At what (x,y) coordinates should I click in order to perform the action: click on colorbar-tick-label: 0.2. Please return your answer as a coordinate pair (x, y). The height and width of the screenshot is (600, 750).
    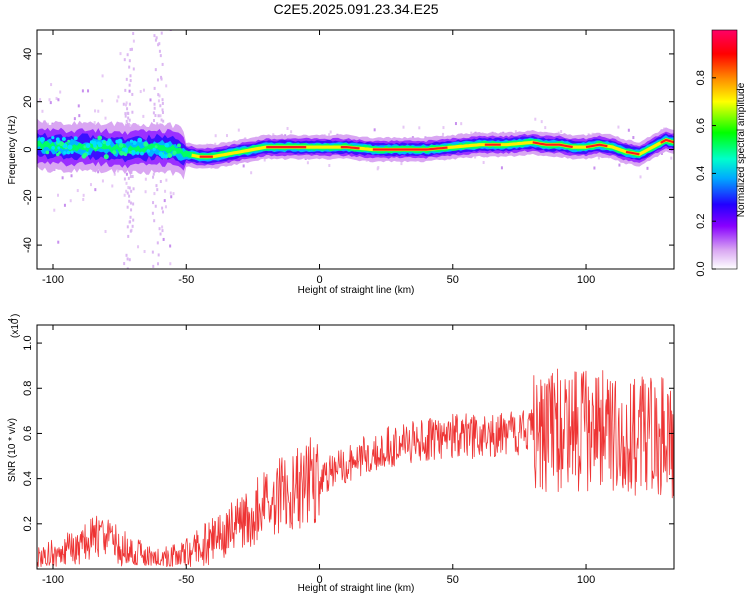
    Looking at the image, I should click on (701, 221).